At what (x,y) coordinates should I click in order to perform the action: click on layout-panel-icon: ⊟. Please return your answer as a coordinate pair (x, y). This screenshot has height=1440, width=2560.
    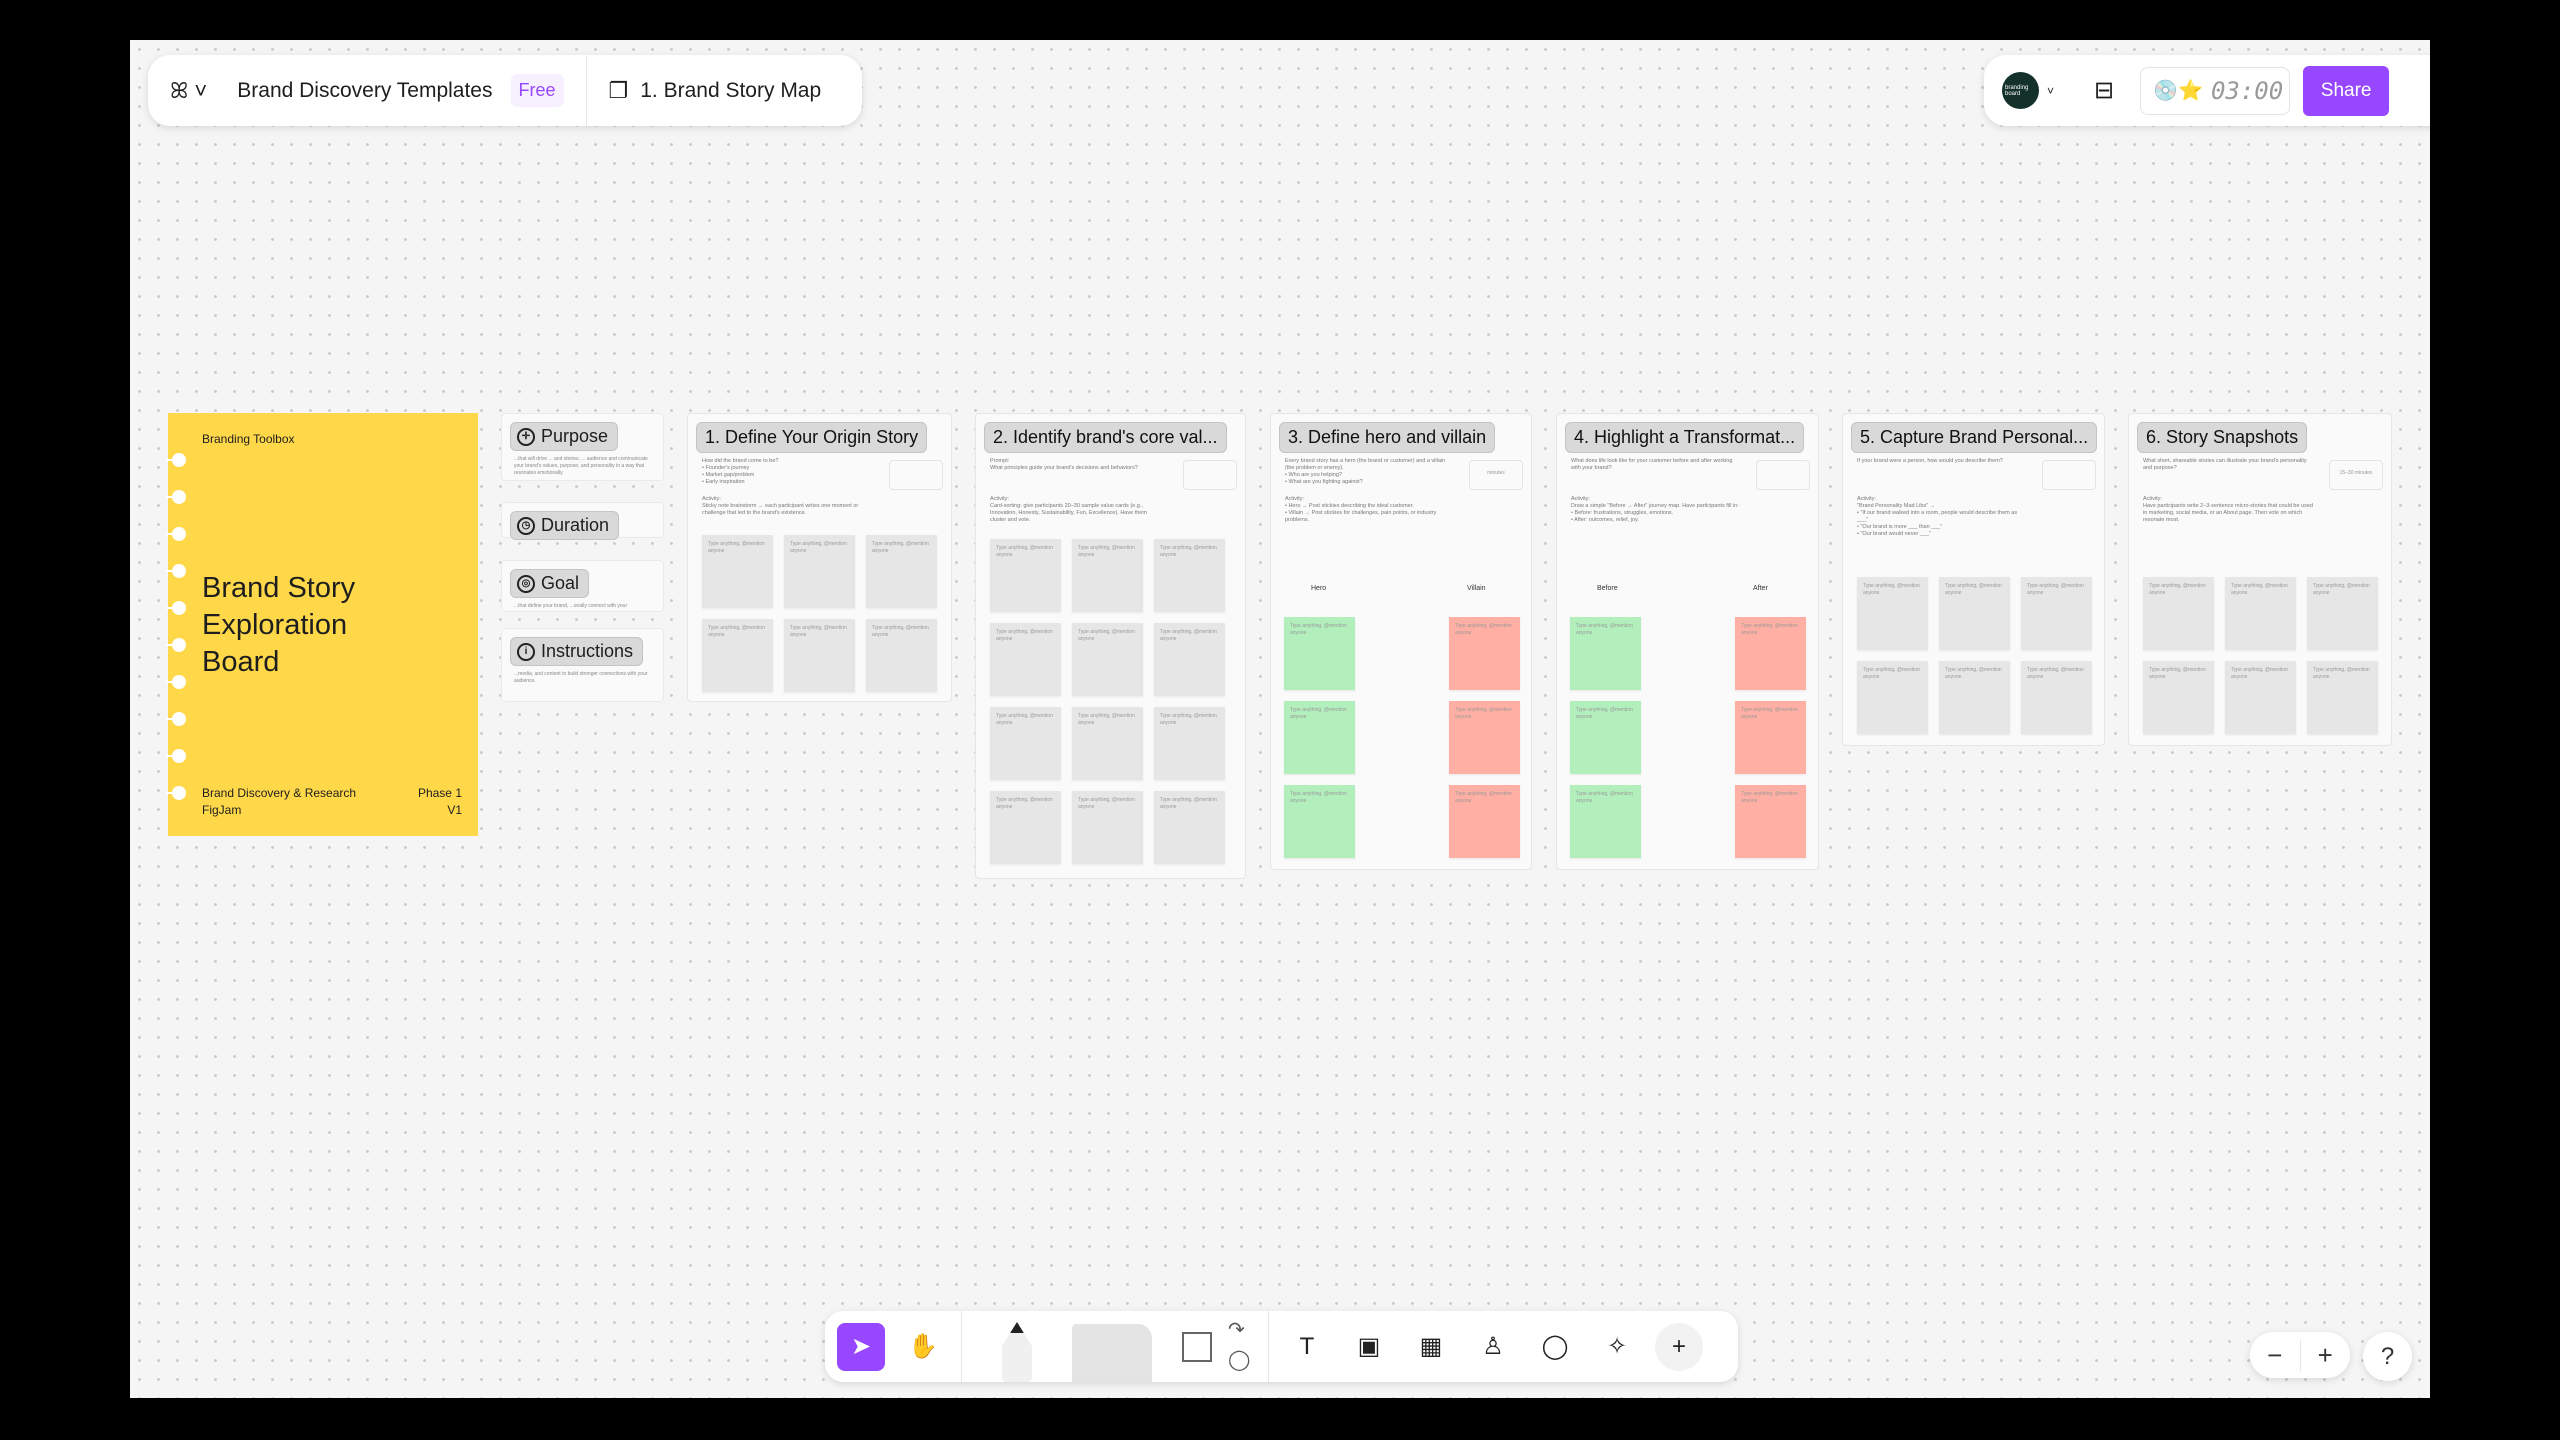
    Looking at the image, I should click on (2104, 90).